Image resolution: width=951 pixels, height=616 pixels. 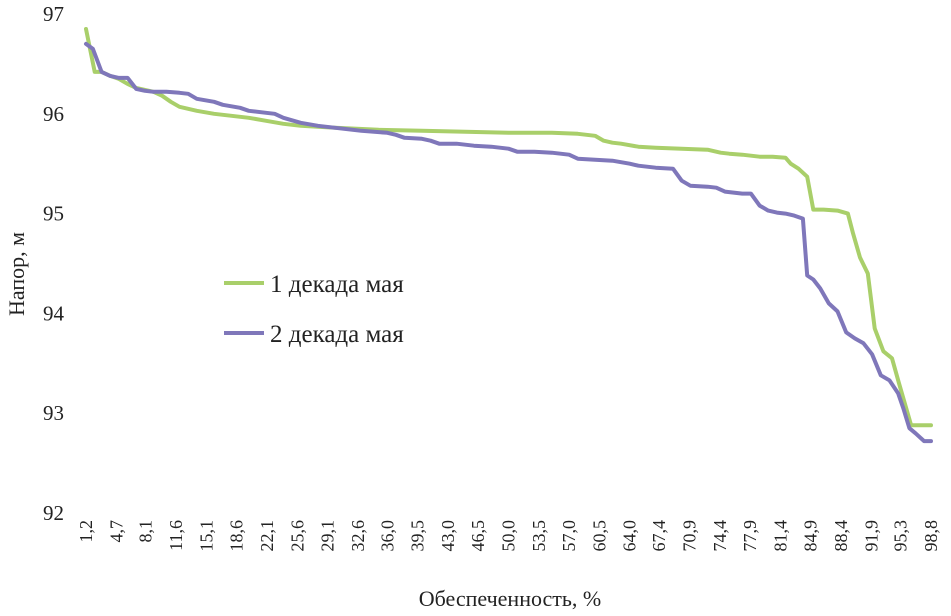 What do you see at coordinates (53, 14) in the screenshot?
I see `y-tick-label: 97` at bounding box center [53, 14].